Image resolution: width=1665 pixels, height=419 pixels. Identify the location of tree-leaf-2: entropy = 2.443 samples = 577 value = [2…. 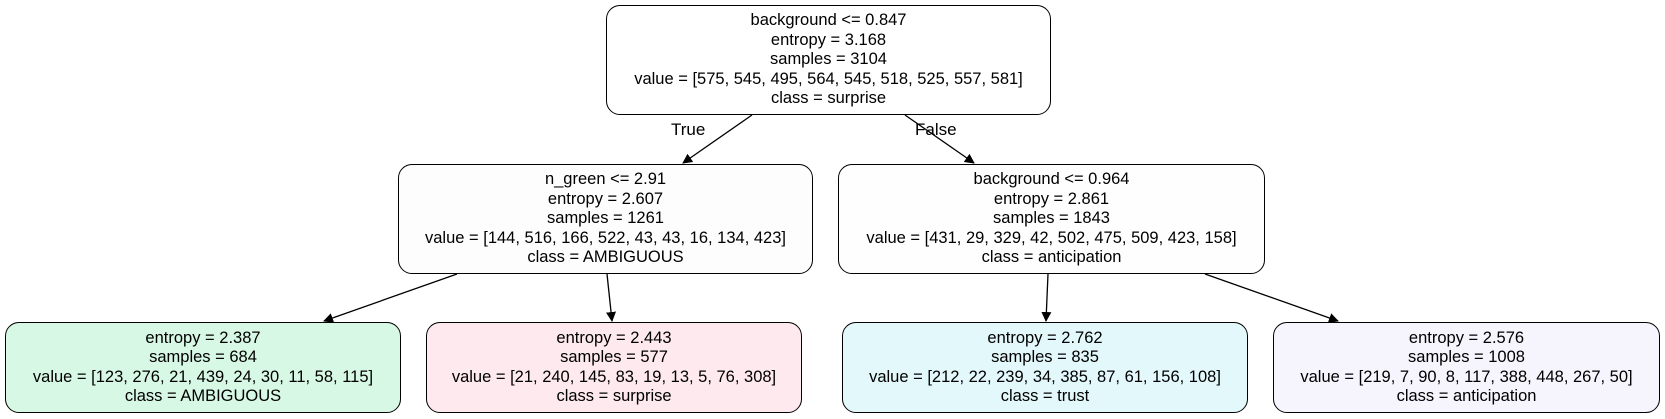
(614, 367).